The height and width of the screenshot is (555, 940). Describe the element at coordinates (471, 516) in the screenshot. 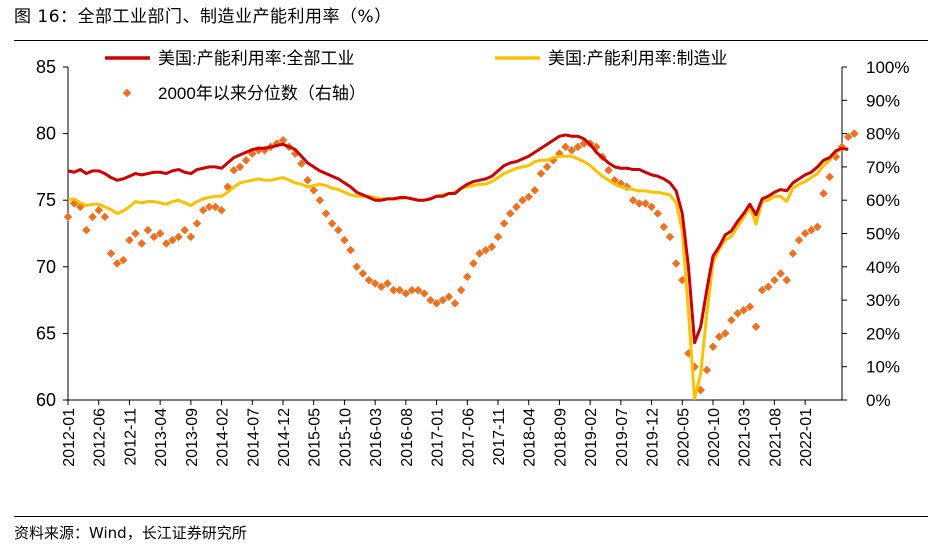

I see `footer-divider` at that location.